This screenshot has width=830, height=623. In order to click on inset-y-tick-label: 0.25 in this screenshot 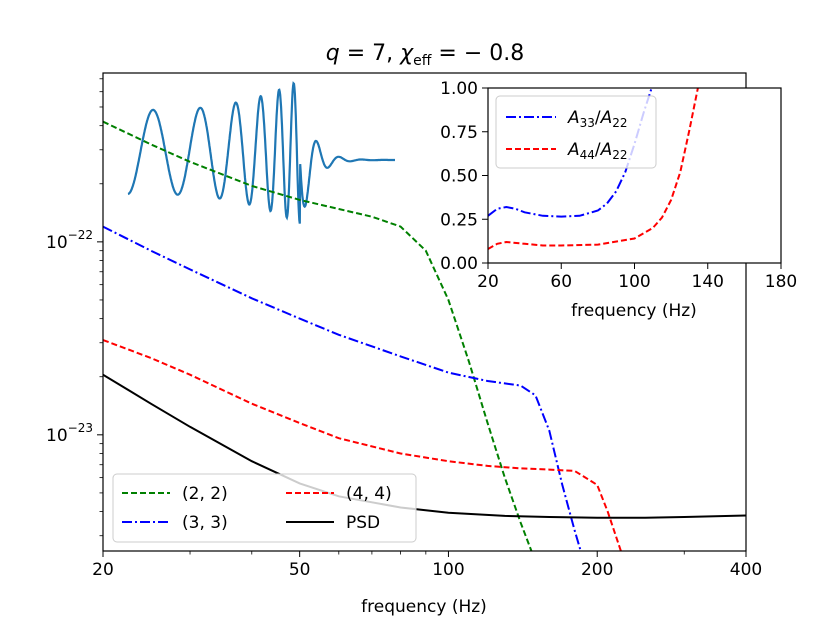, I will do `click(459, 220)`.